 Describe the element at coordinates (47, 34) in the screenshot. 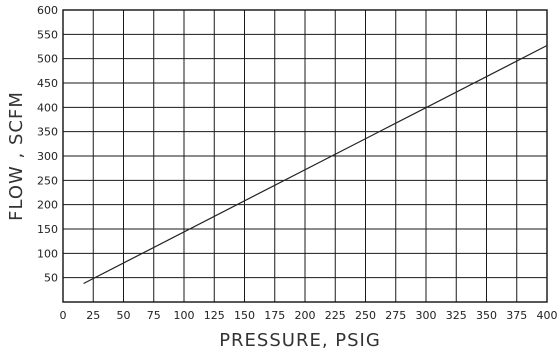

I see `y-tick-label: 550` at that location.